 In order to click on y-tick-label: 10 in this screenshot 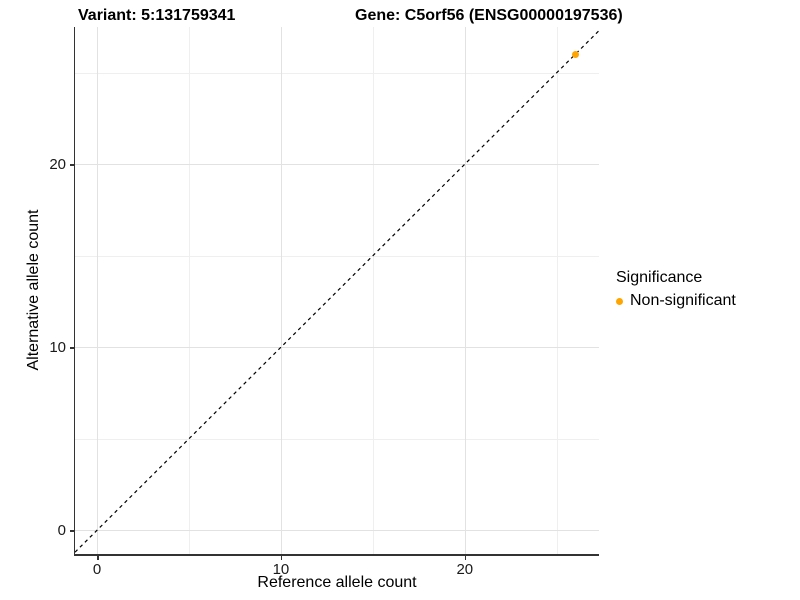, I will do `click(57, 348)`.